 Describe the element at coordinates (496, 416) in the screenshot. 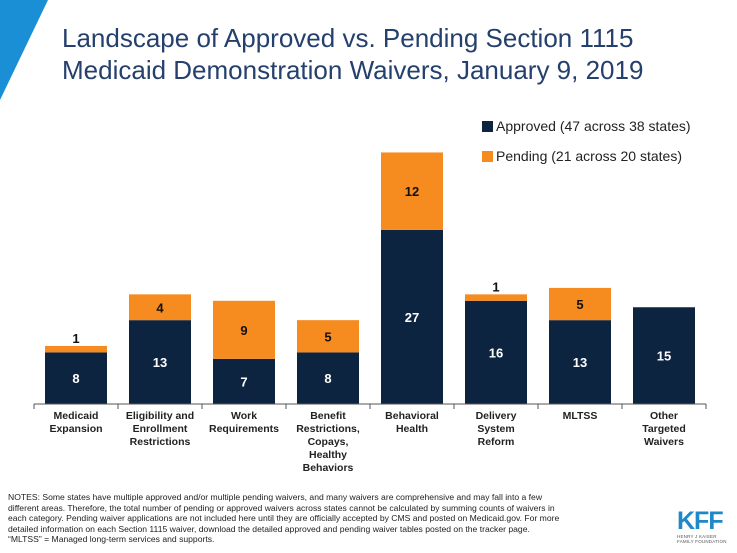

I see `x-tick-label: Delivery` at that location.